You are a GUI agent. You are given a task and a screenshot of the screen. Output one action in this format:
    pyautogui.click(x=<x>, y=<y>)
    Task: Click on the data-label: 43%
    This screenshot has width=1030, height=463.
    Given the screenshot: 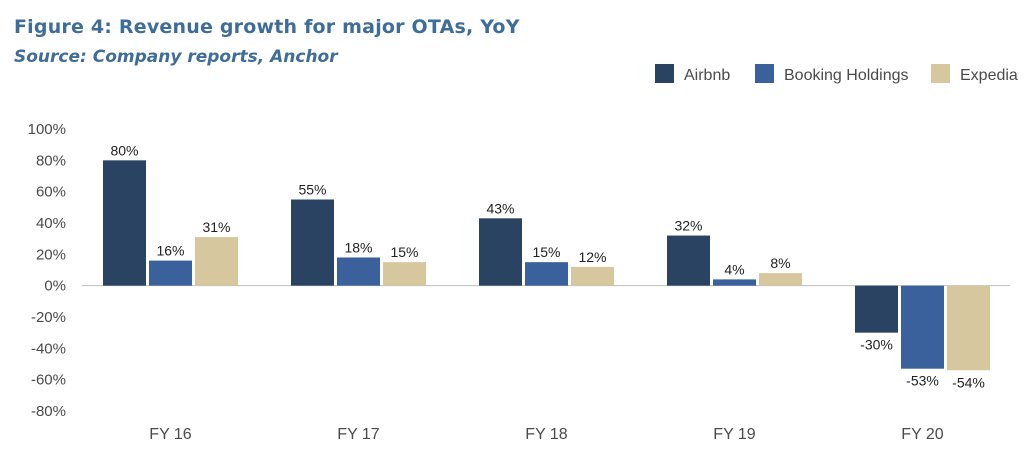 What is the action you would take?
    pyautogui.click(x=500, y=208)
    